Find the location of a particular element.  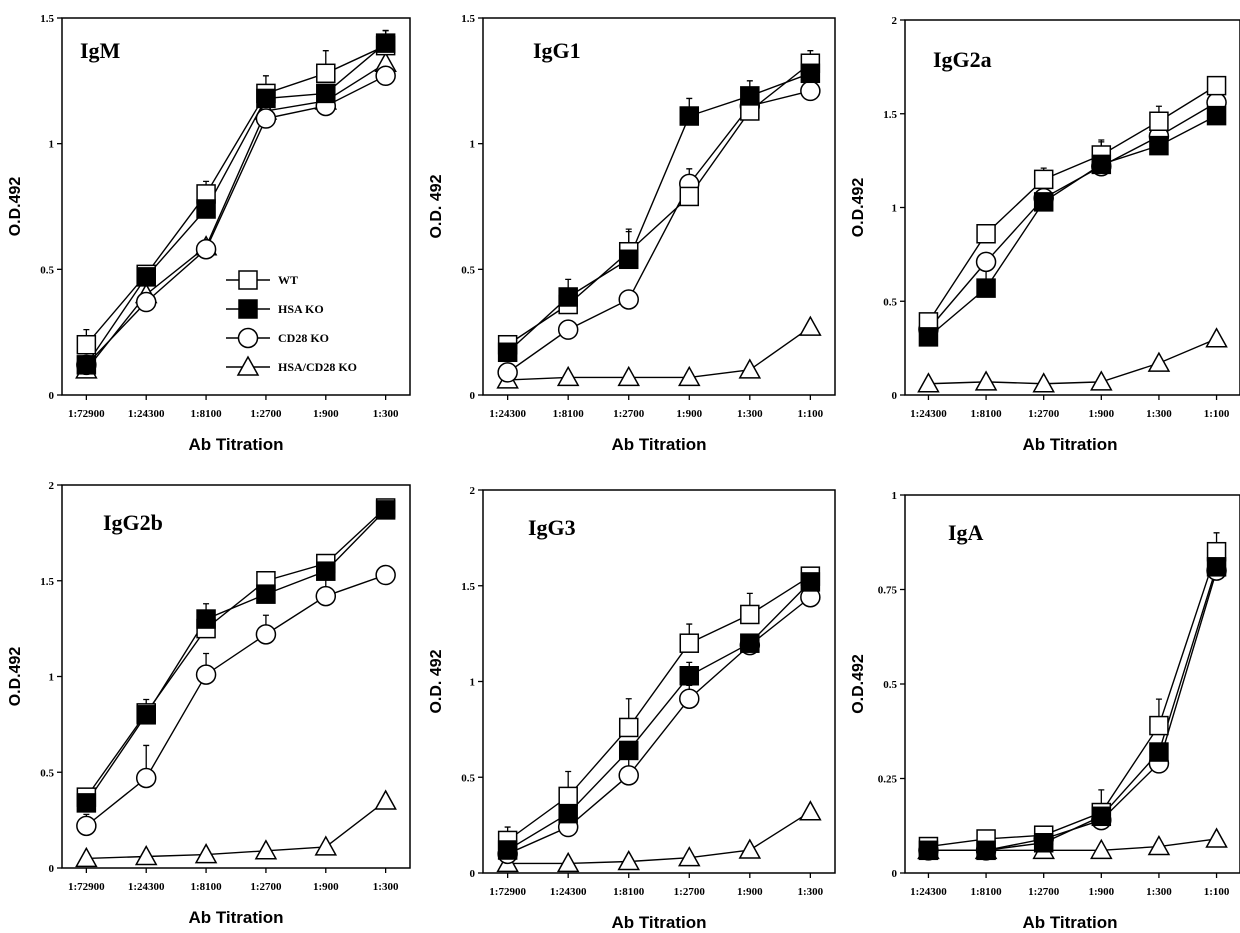

legend-label: HSA KO is located at coordinates (301, 309).